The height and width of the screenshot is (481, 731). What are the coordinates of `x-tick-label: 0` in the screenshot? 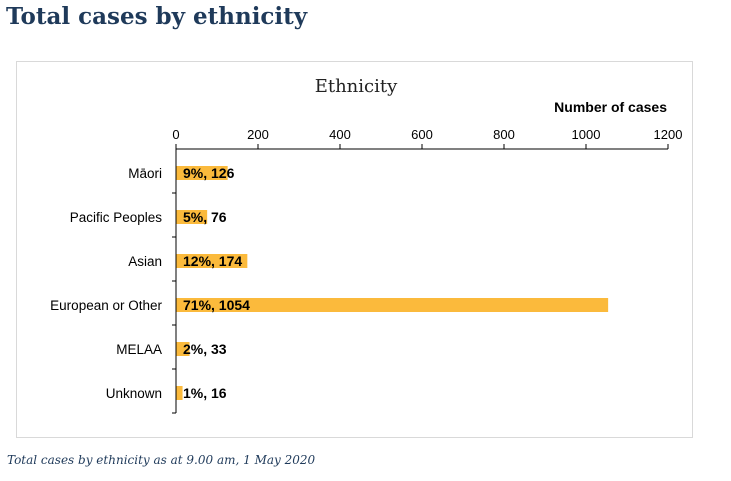 It's located at (175, 134).